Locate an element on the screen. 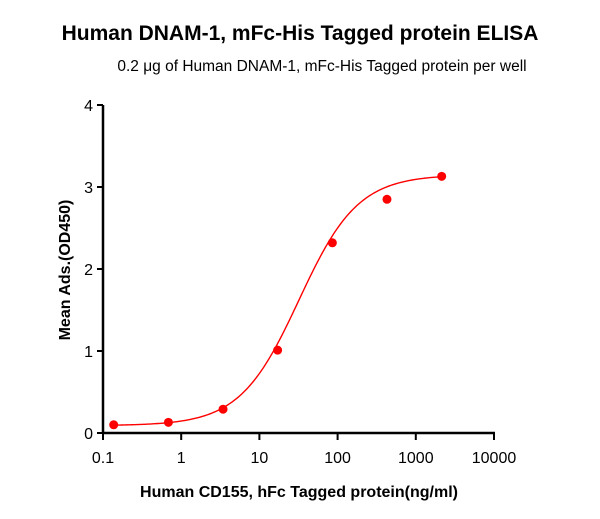 This screenshot has height=519, width=600. x-tick-label: 10 is located at coordinates (260, 458).